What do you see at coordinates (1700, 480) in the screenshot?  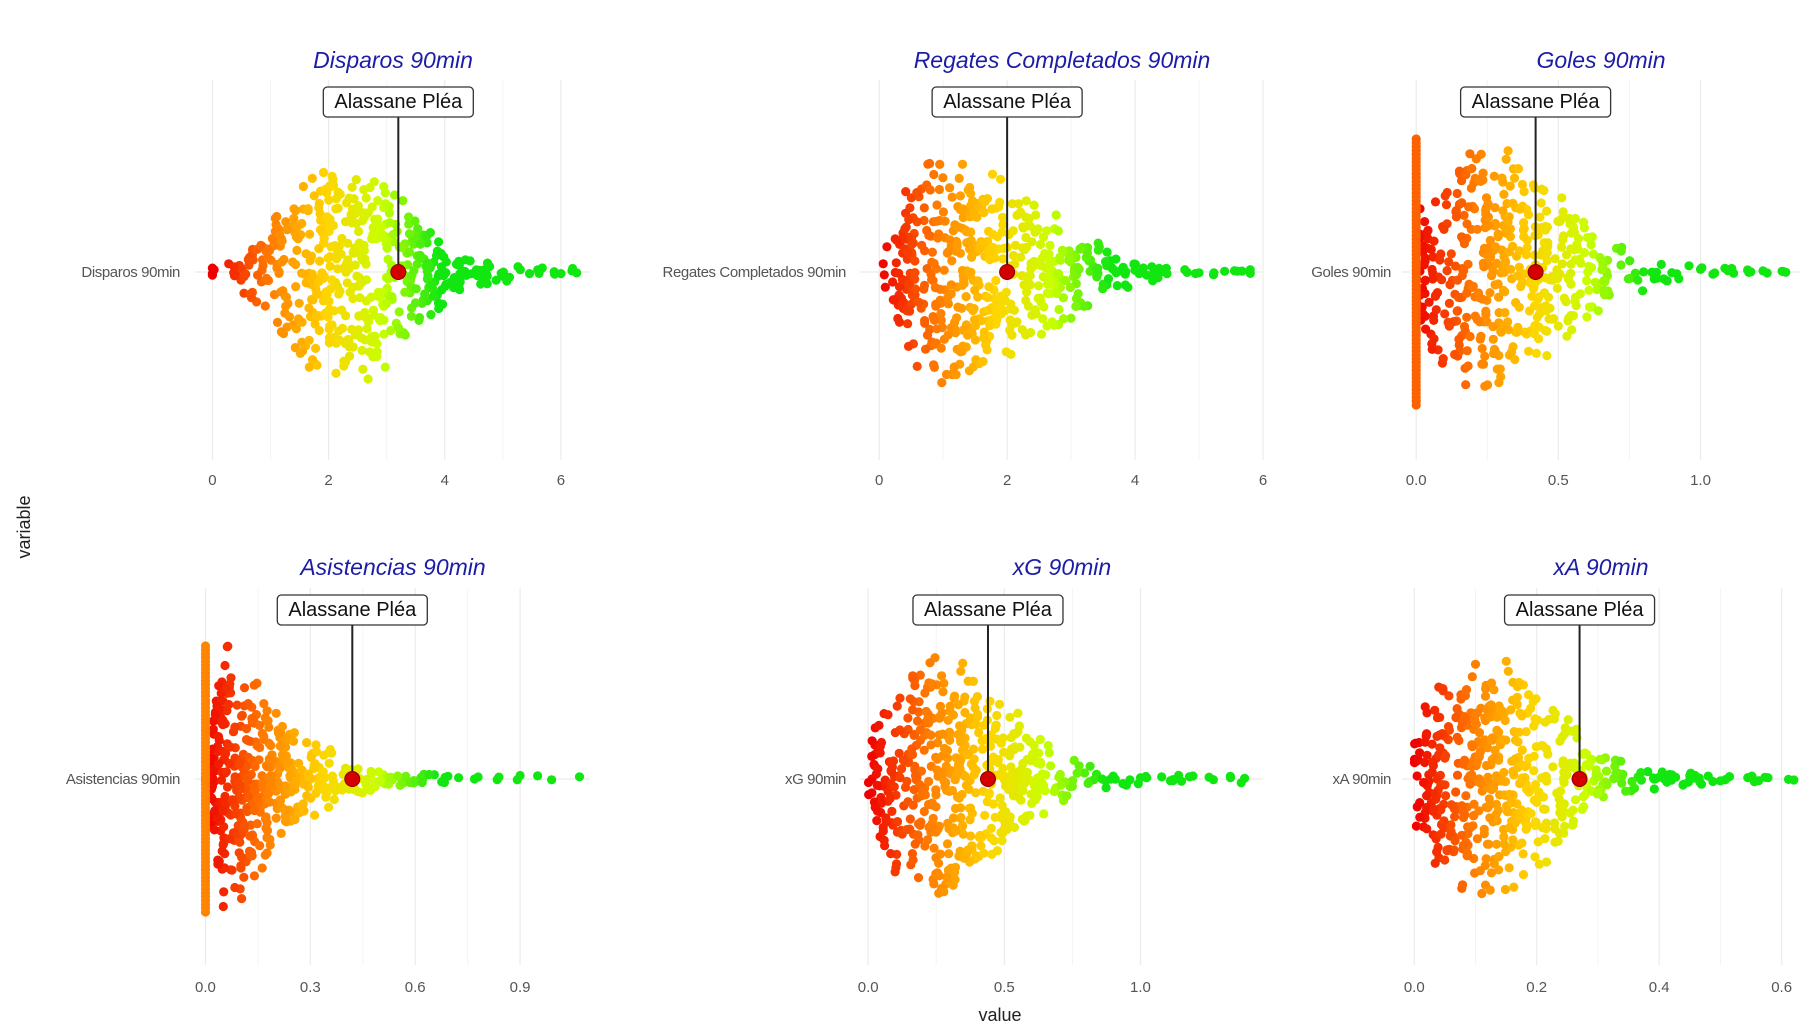 I see `x-tick-label: 1.0` at bounding box center [1700, 480].